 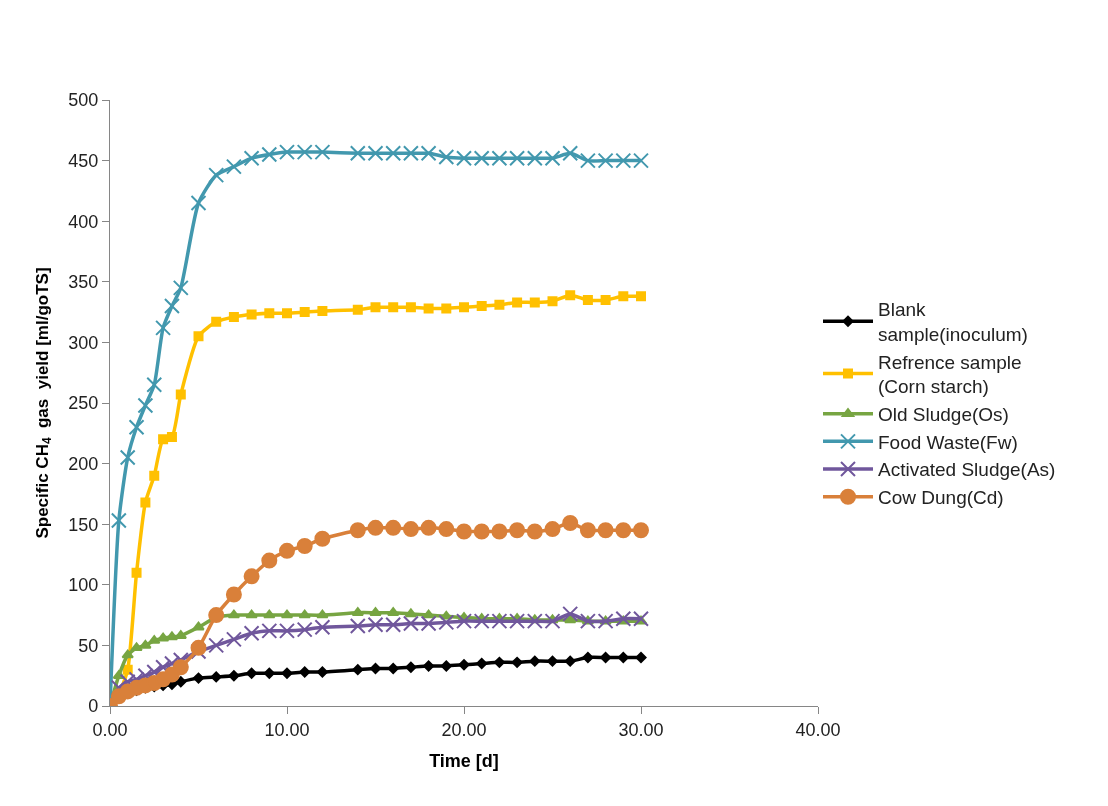 What do you see at coordinates (110, 729) in the screenshot?
I see `x-tick-label: 0.00` at bounding box center [110, 729].